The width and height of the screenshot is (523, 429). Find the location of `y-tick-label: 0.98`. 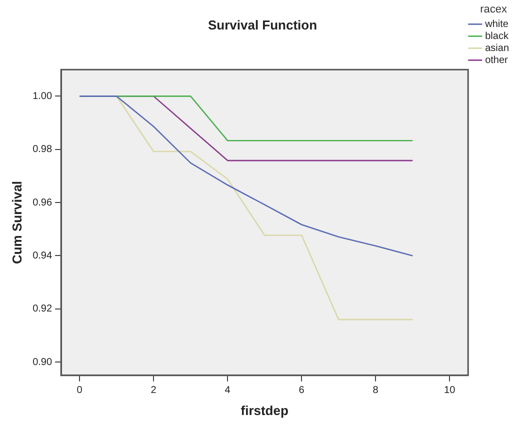

y-tick-label: 0.98 is located at coordinates (42, 150).